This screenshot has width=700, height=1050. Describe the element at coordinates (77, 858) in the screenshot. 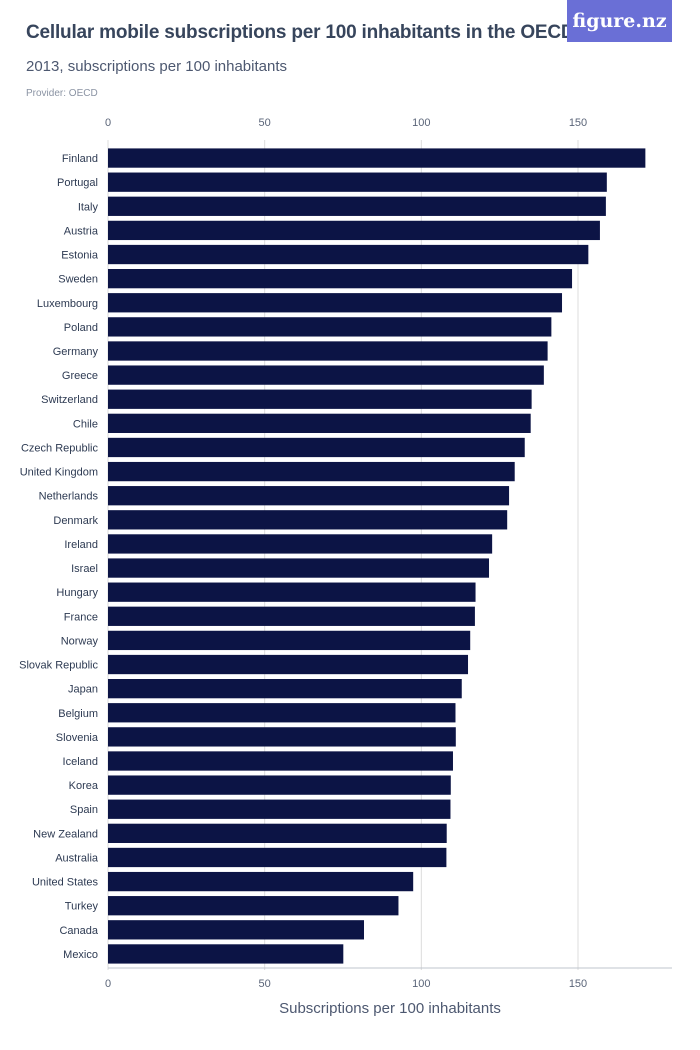

I see `category-label: Australia` at that location.